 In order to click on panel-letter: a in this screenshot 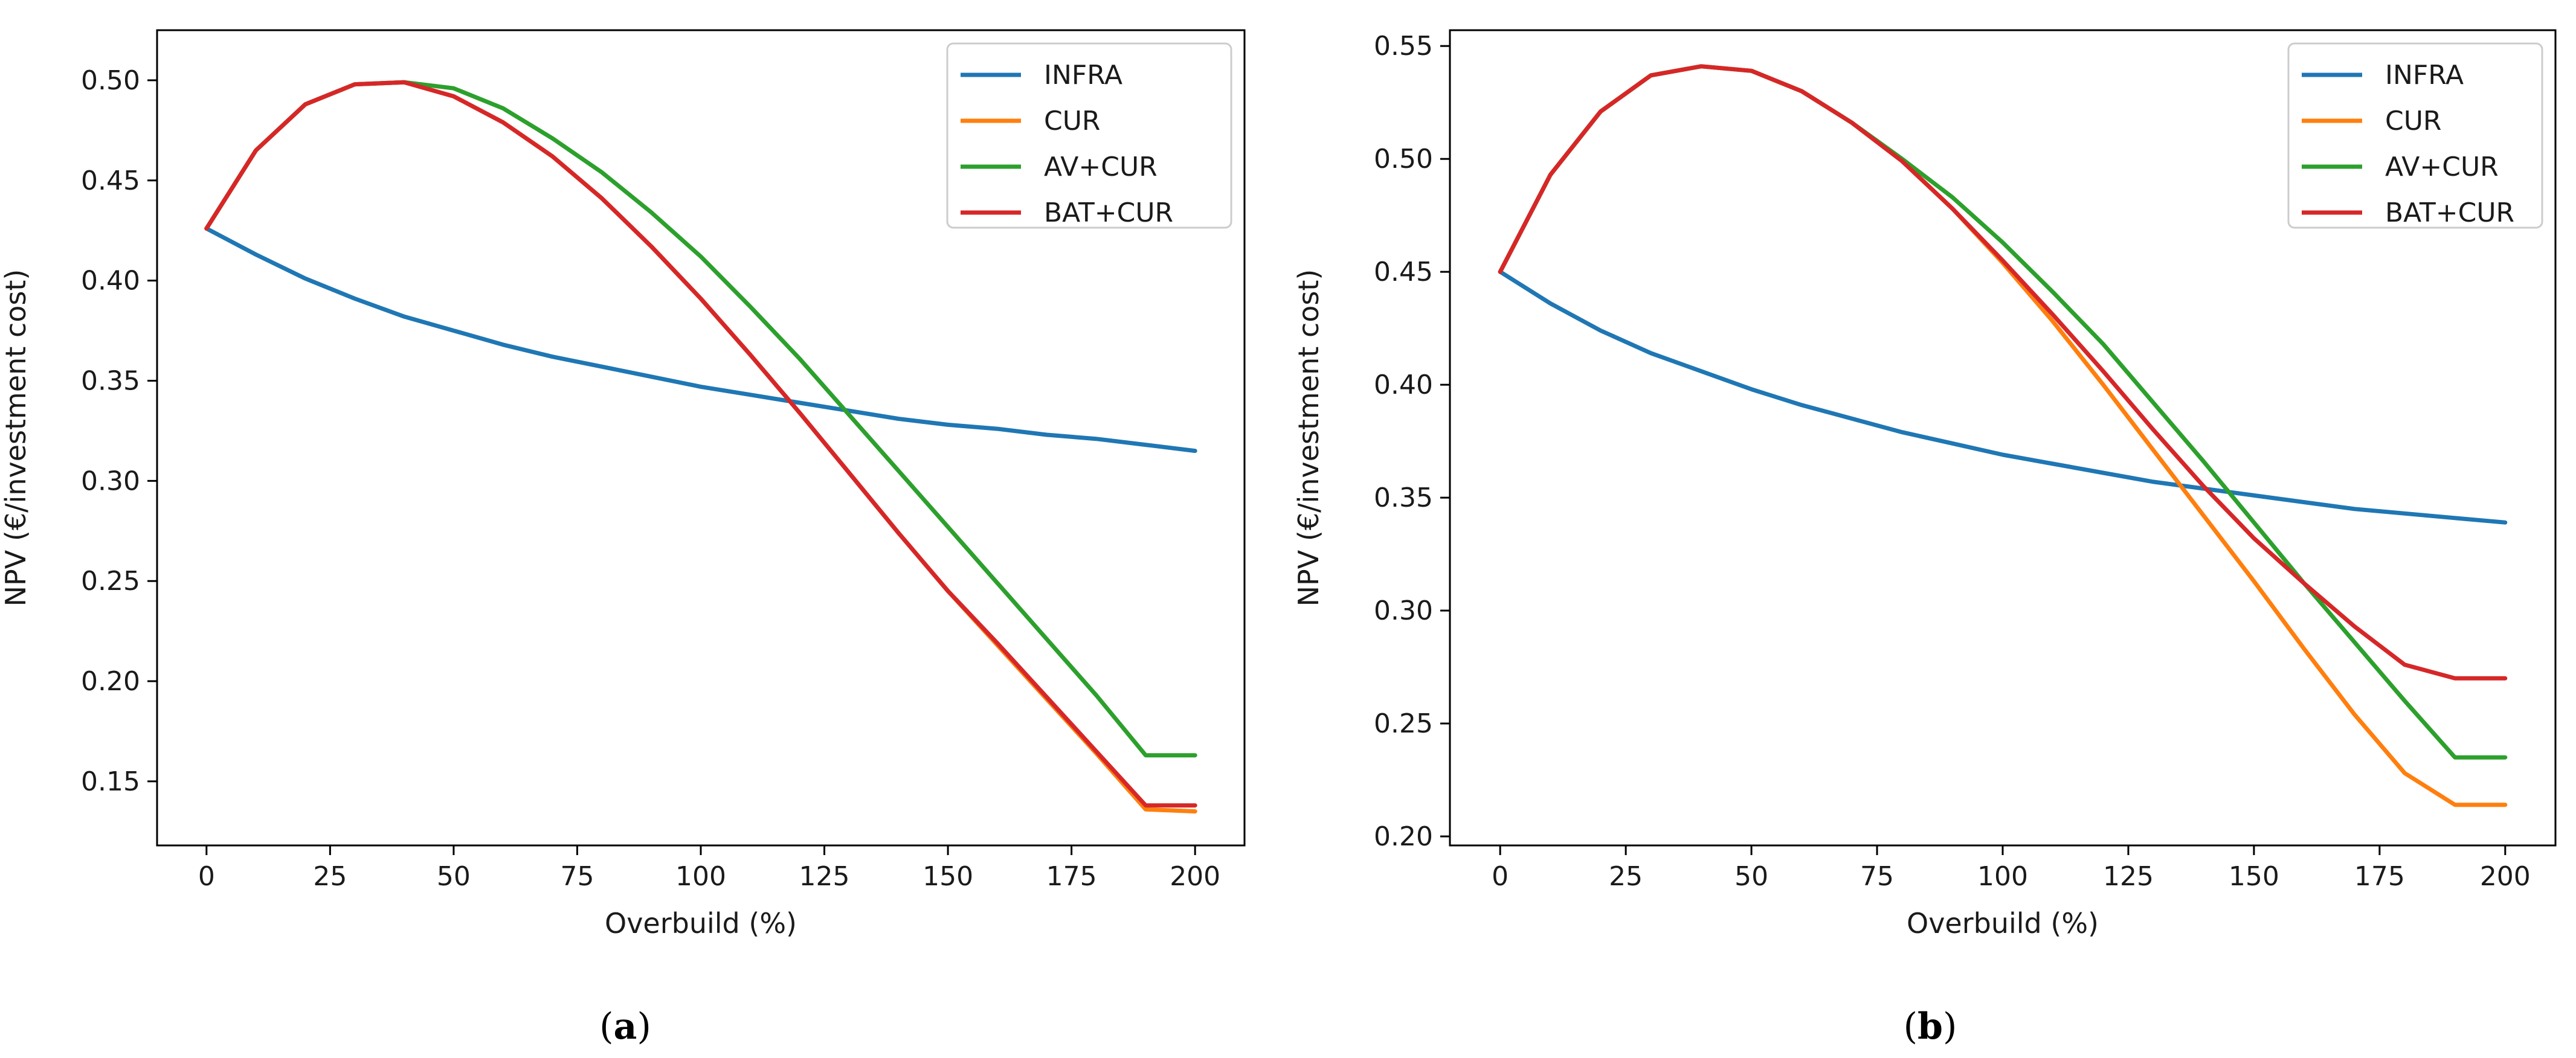, I will do `click(625, 1026)`.